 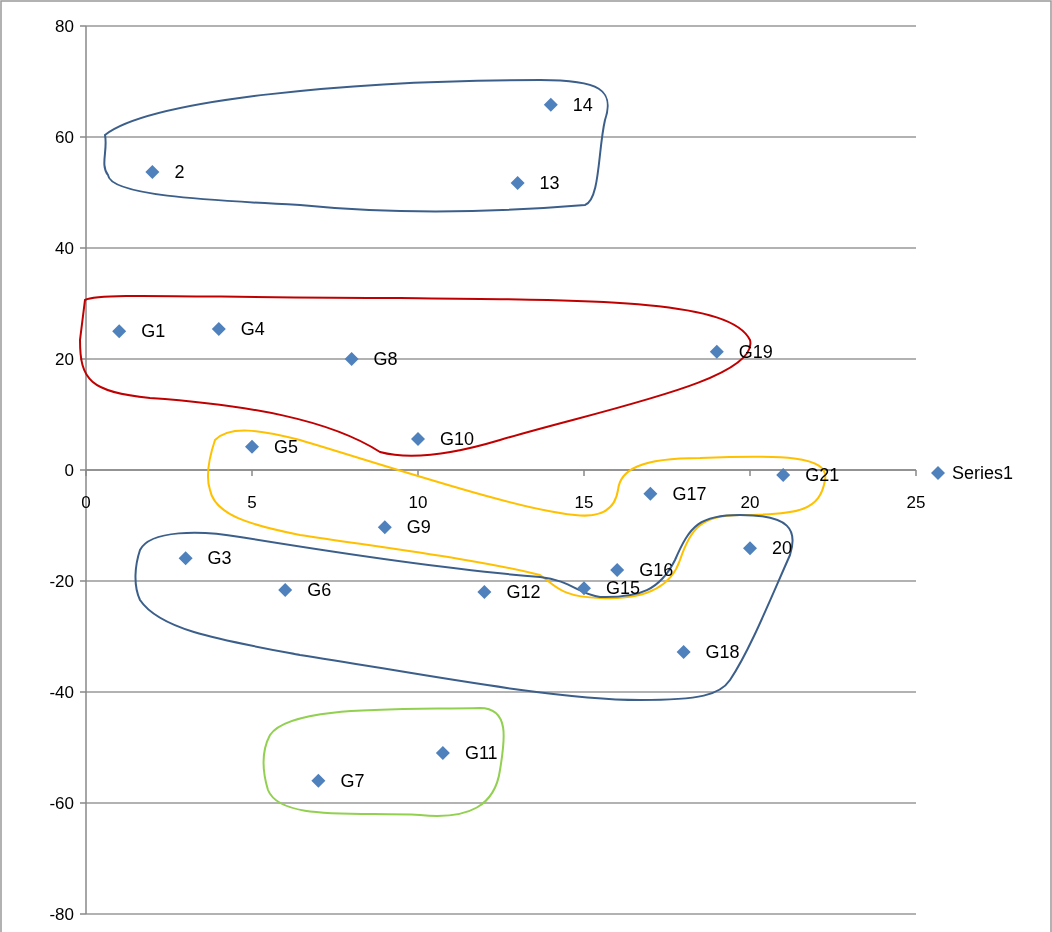 What do you see at coordinates (64, 26) in the screenshot?
I see `y-tick-label: 80` at bounding box center [64, 26].